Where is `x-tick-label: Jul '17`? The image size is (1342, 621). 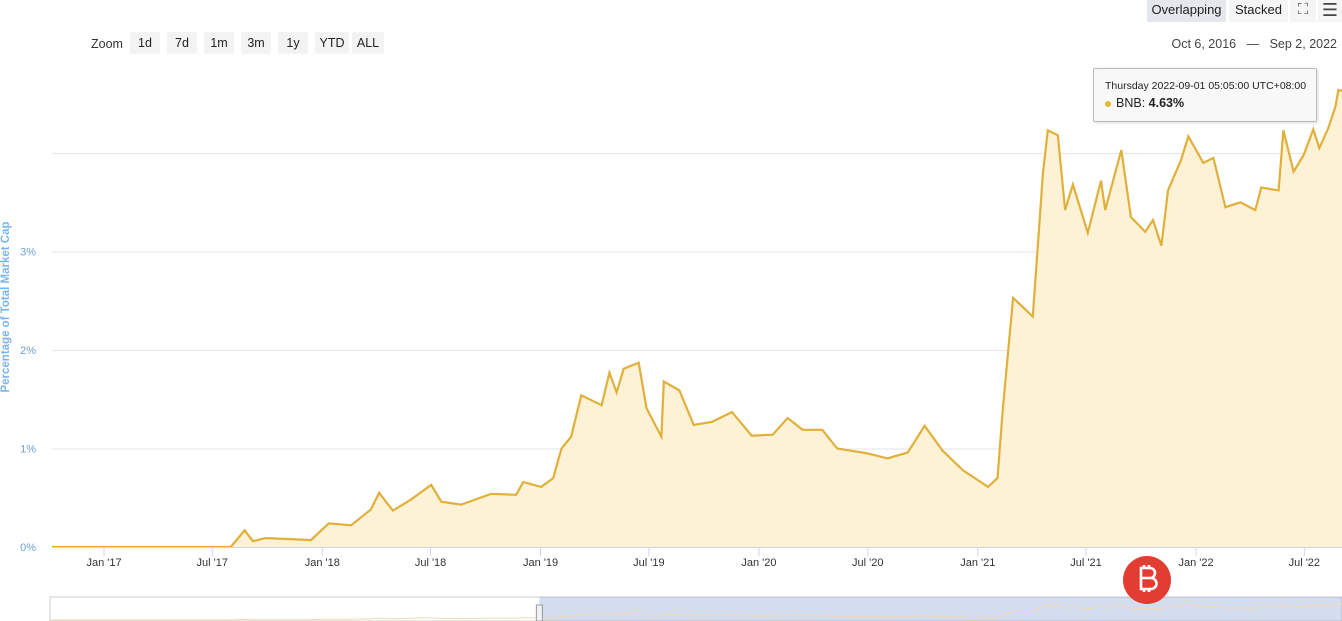
x-tick-label: Jul '17 is located at coordinates (212, 563).